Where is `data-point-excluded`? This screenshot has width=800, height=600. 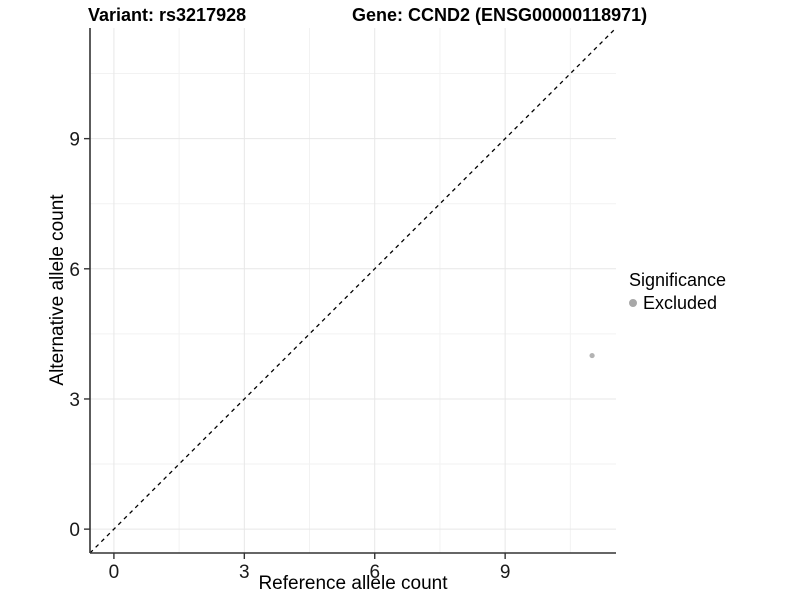
data-point-excluded is located at coordinates (592, 355).